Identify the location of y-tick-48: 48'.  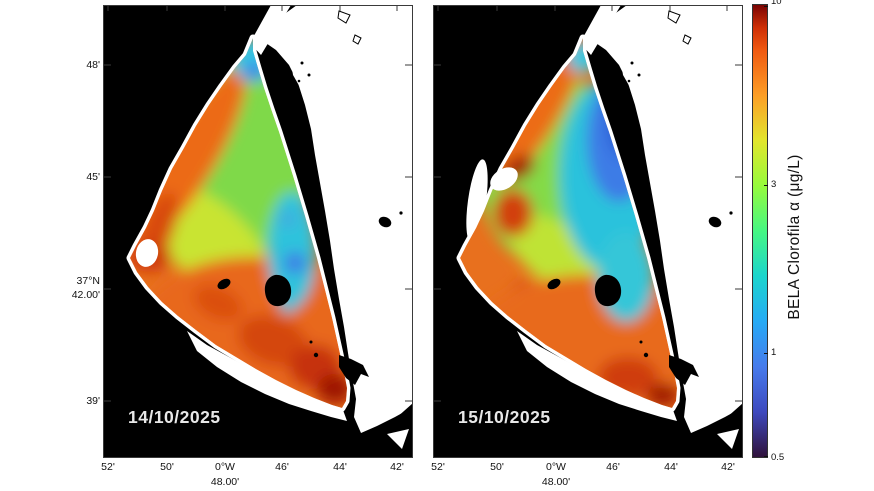
(93, 65).